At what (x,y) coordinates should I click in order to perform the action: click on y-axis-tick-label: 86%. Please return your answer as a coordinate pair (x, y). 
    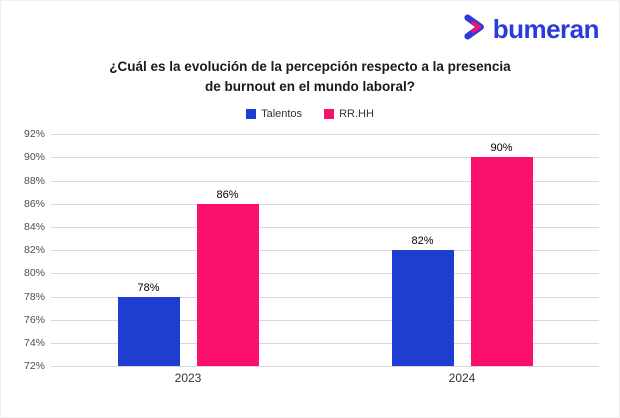
    Looking at the image, I should click on (34, 203).